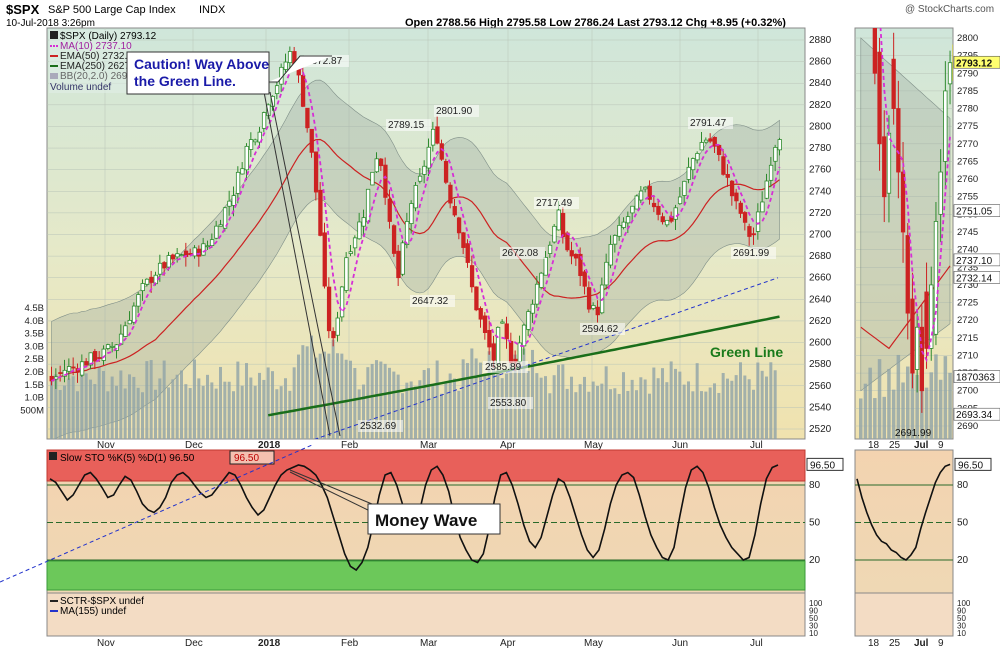  Describe the element at coordinates (80, 87) in the screenshot. I see `legend-volume: Volume undef` at that location.